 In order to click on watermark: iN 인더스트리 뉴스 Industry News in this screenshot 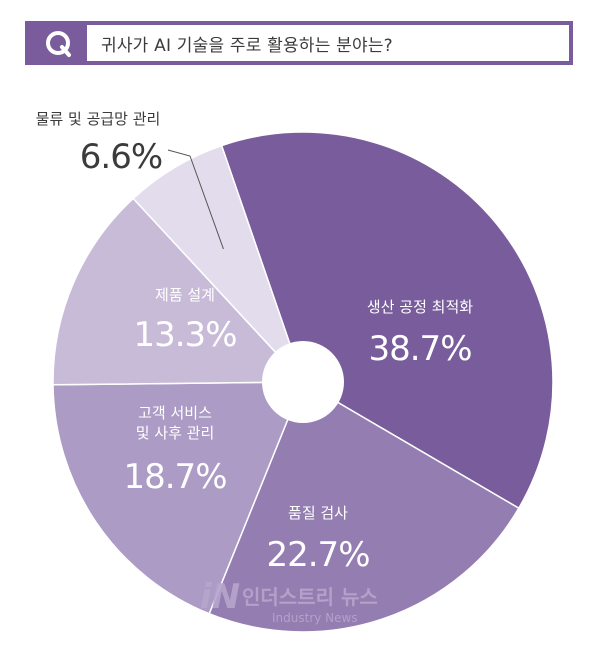, I will do `click(289, 601)`.